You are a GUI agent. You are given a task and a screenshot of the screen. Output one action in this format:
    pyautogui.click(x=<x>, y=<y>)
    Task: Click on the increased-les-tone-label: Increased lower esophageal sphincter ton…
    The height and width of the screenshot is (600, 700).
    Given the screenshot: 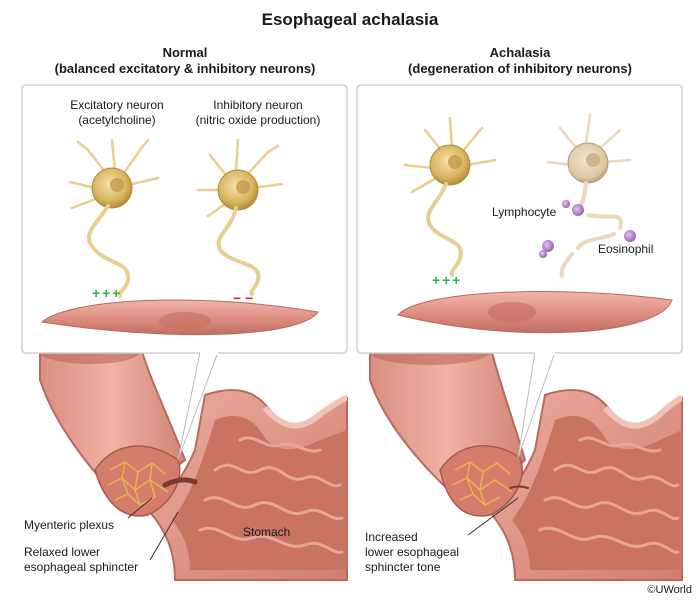 What is the action you would take?
    pyautogui.click(x=412, y=552)
    